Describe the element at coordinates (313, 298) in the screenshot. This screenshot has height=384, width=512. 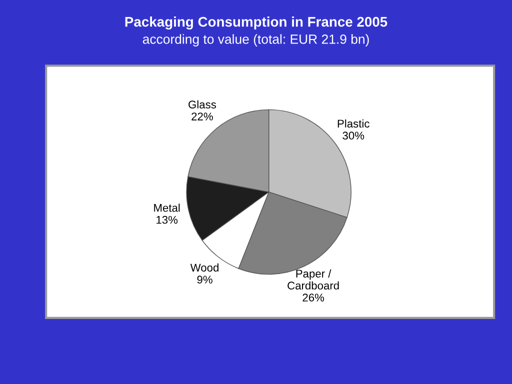
I see `data-label: 26%` at that location.